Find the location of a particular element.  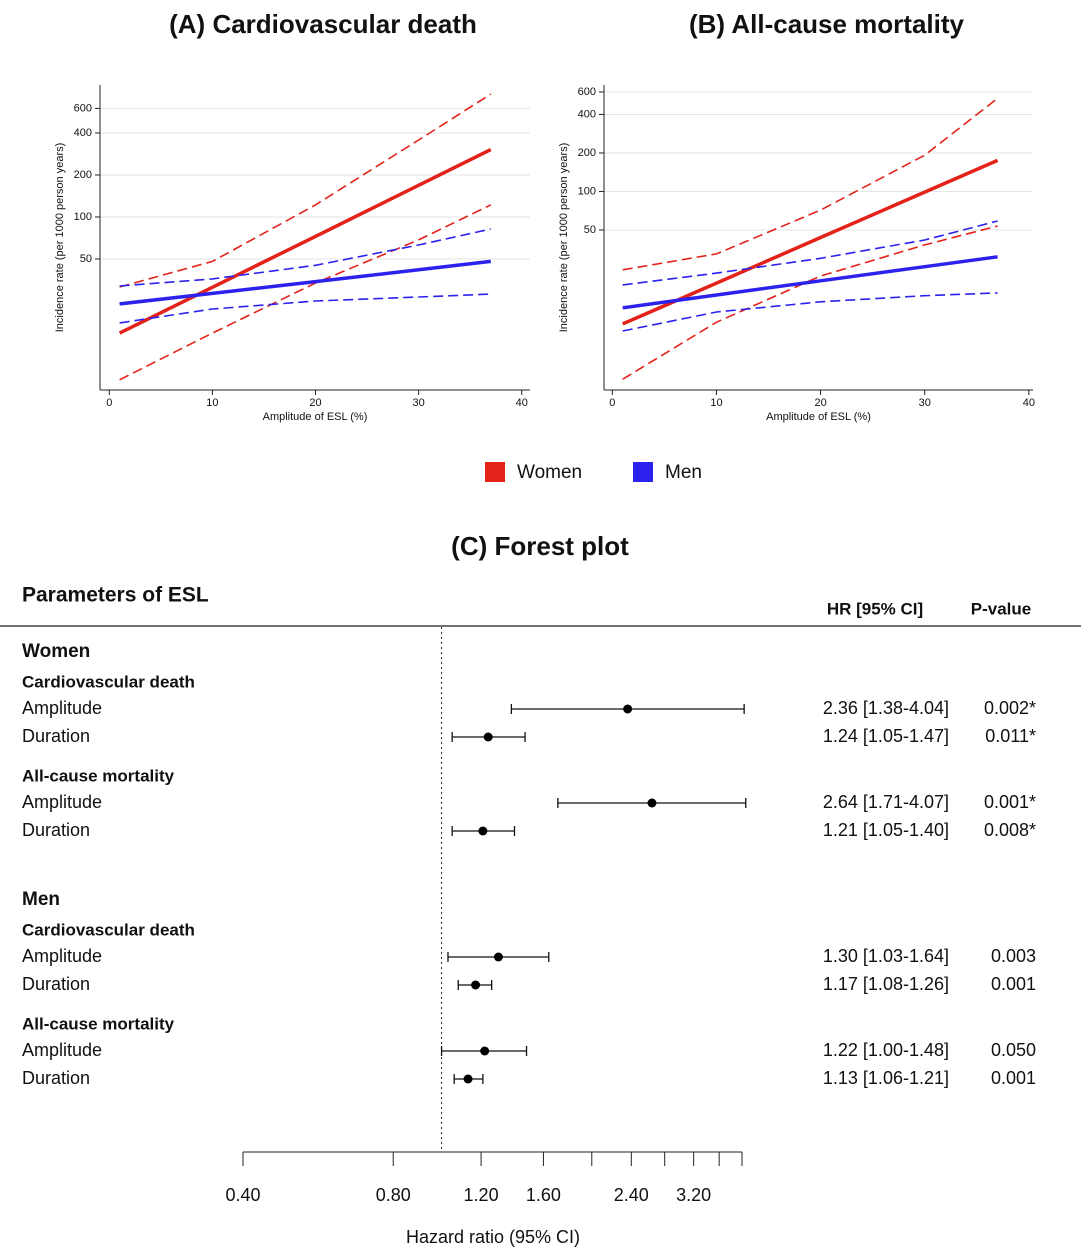

x-tick-label: 1.20 is located at coordinates (481, 1195).